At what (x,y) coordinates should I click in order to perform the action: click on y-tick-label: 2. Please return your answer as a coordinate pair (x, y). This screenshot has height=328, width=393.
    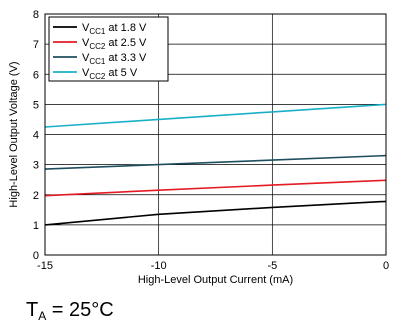
    Looking at the image, I should click on (36, 196).